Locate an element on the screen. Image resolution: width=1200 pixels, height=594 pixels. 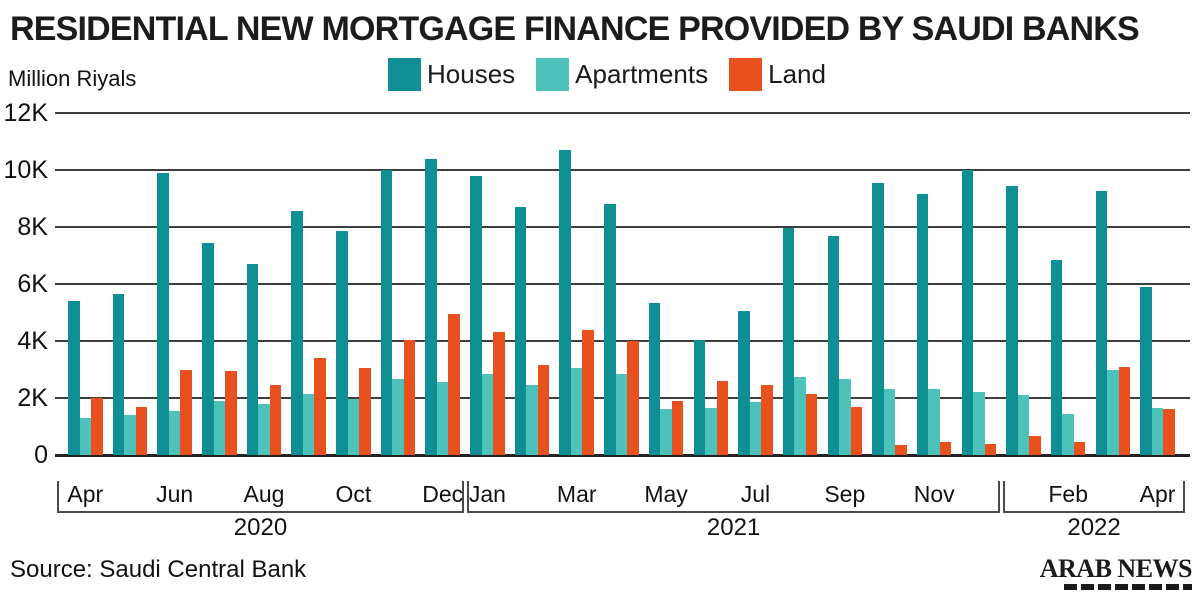
bar-group-jul-2020 is located at coordinates (219, 348).